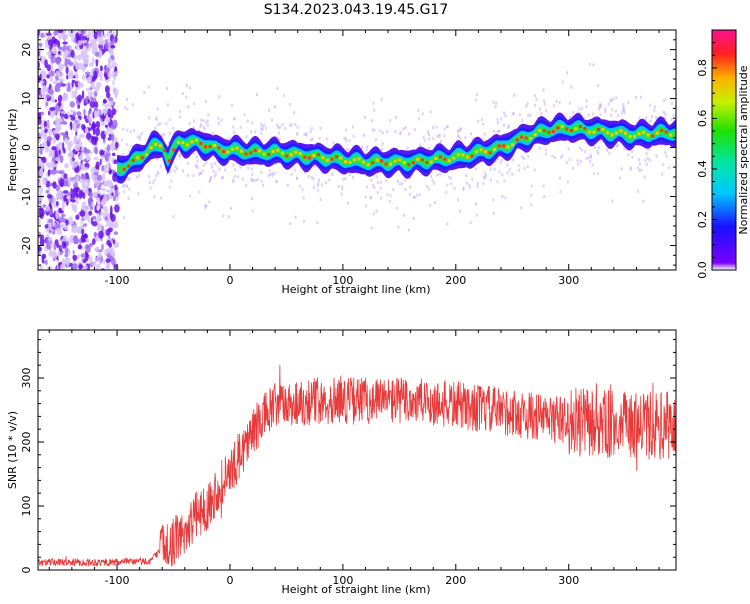  I want to click on spectrogram-x-label: Height of straight line (km), so click(355, 289).